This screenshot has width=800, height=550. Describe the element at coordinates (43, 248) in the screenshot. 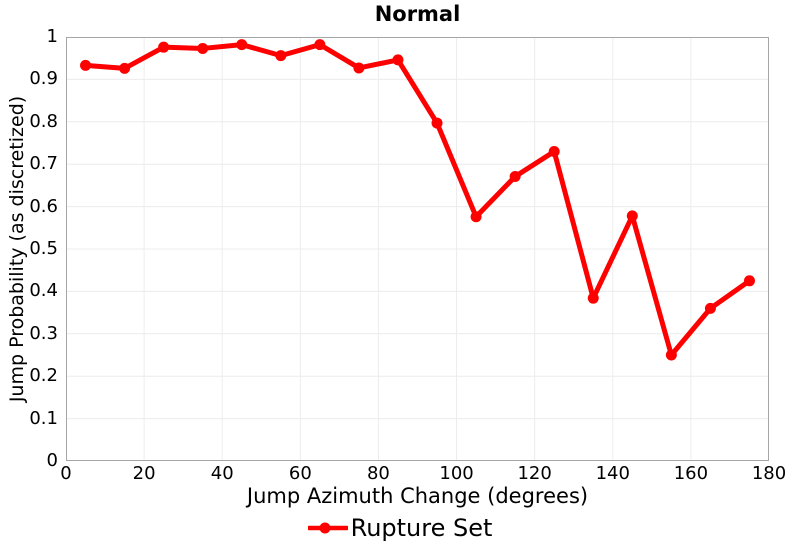

I see `y-tick-label: 0.5` at that location.